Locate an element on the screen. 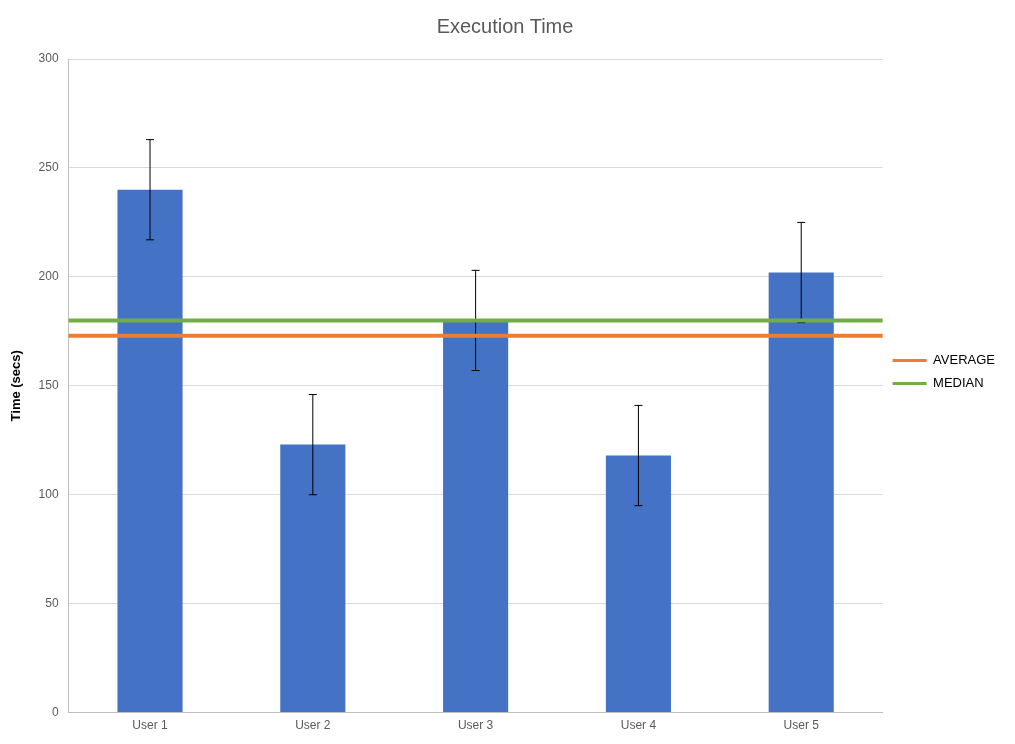 This screenshot has width=1015, height=744. x-tick-label: User 4 is located at coordinates (638, 725).